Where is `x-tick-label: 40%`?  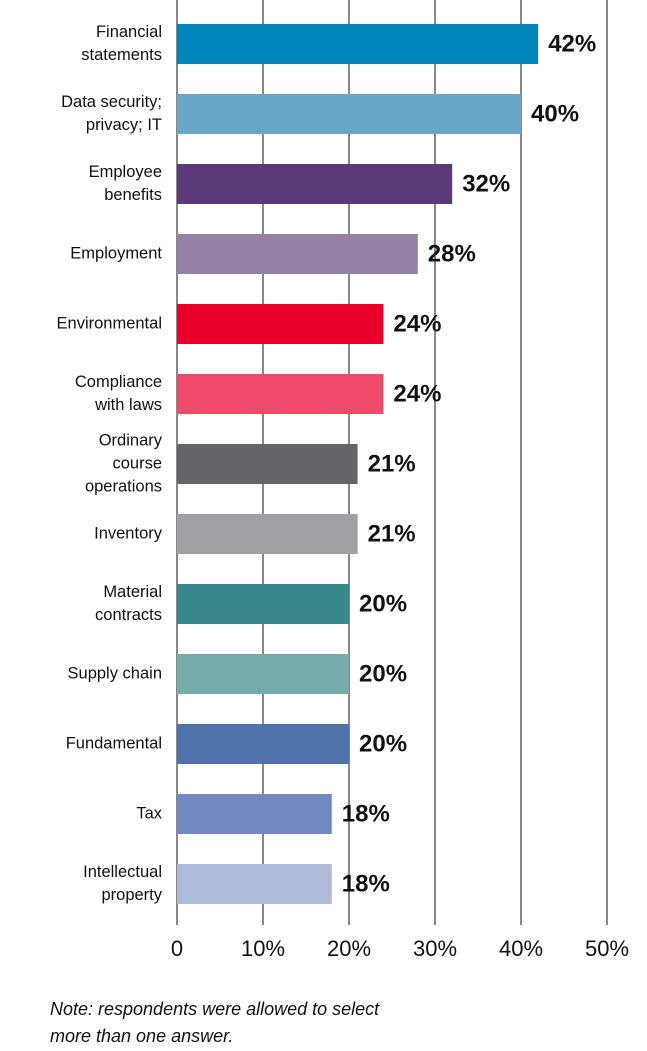 x-tick-label: 40% is located at coordinates (521, 948).